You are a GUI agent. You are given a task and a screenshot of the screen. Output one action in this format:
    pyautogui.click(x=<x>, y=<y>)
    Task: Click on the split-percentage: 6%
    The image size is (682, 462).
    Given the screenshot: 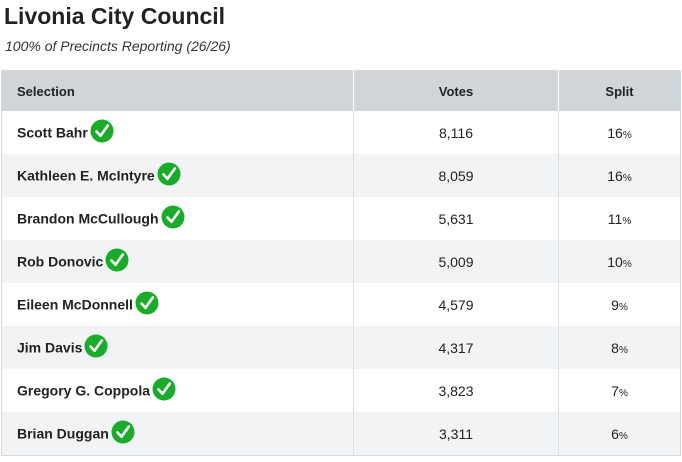 What is the action you would take?
    pyautogui.click(x=619, y=434)
    